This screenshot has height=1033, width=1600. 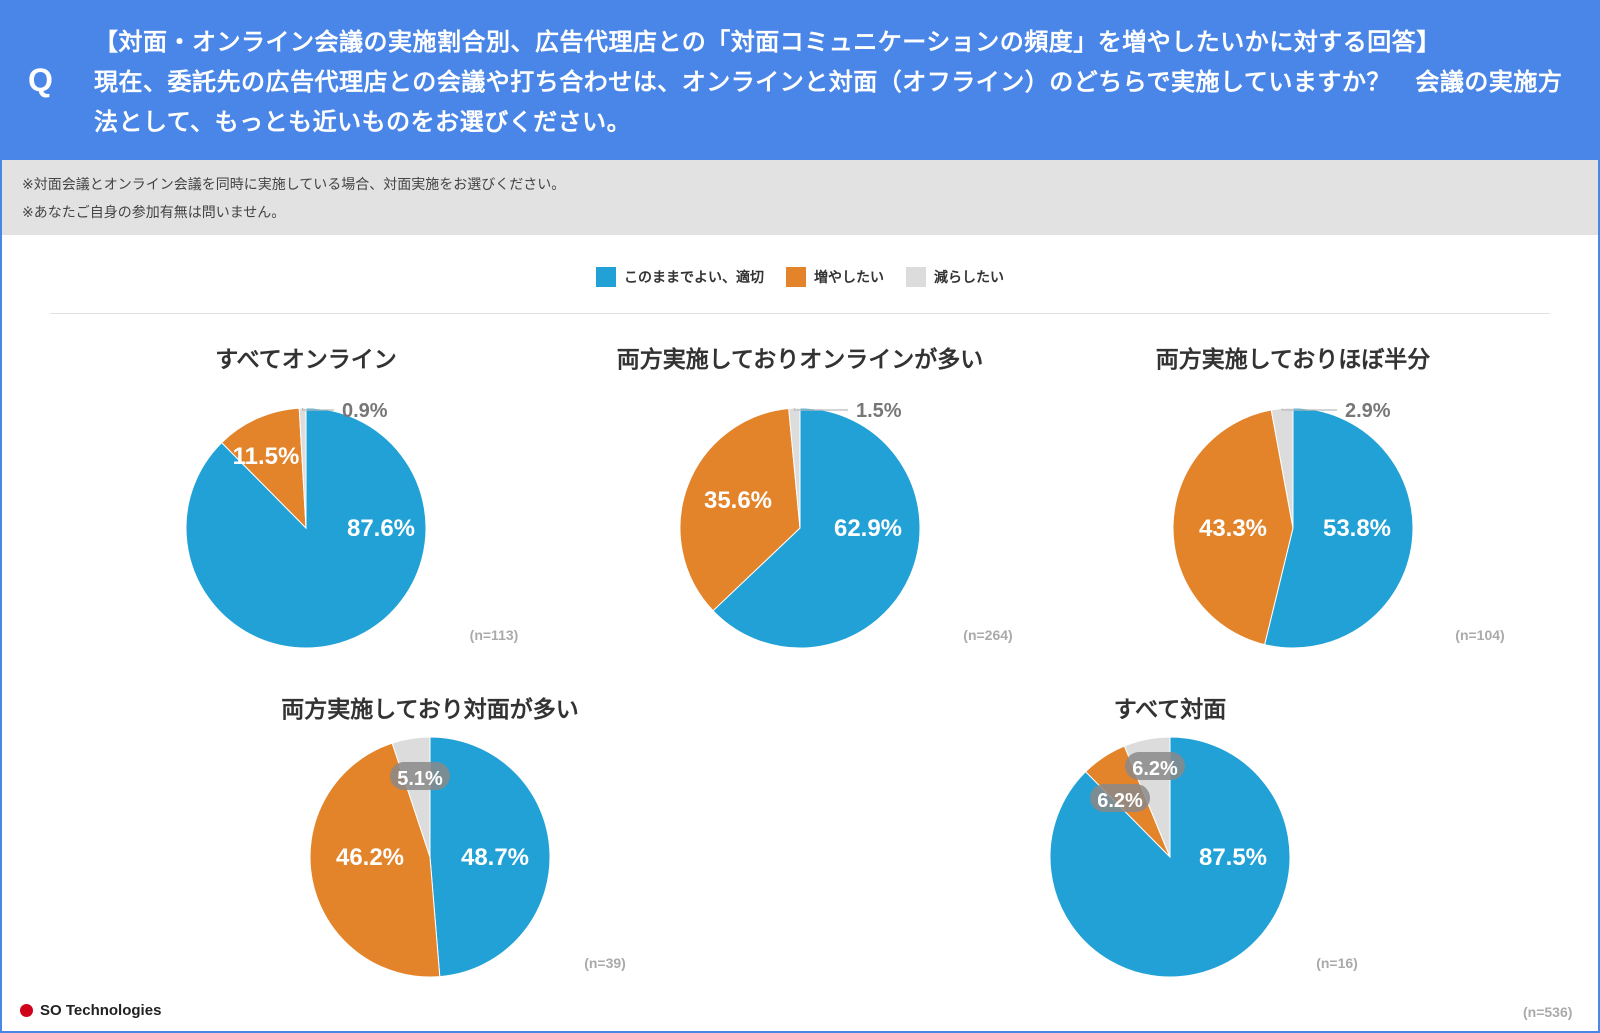 I want to click on legend-item-keep: このままでよい、適切, so click(x=680, y=277).